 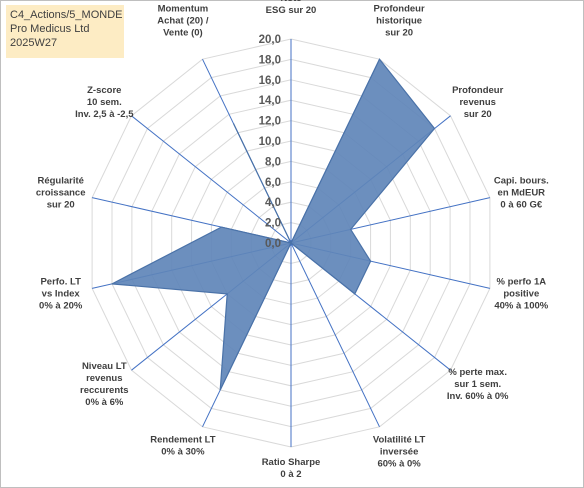 I want to click on category-label: Capi. bours. en MdEUR 0 à 60 G€, so click(x=521, y=193).